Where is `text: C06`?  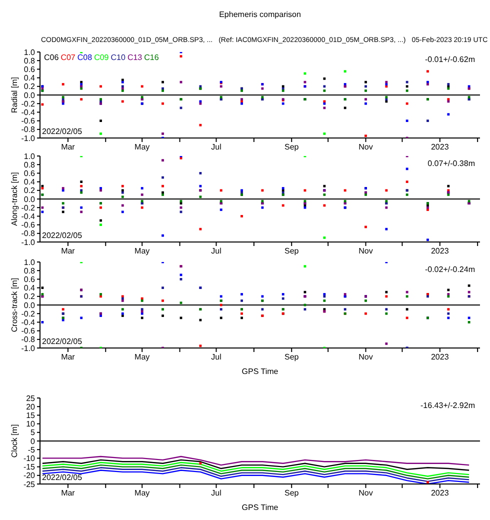
text: C06 is located at coordinates (51, 57).